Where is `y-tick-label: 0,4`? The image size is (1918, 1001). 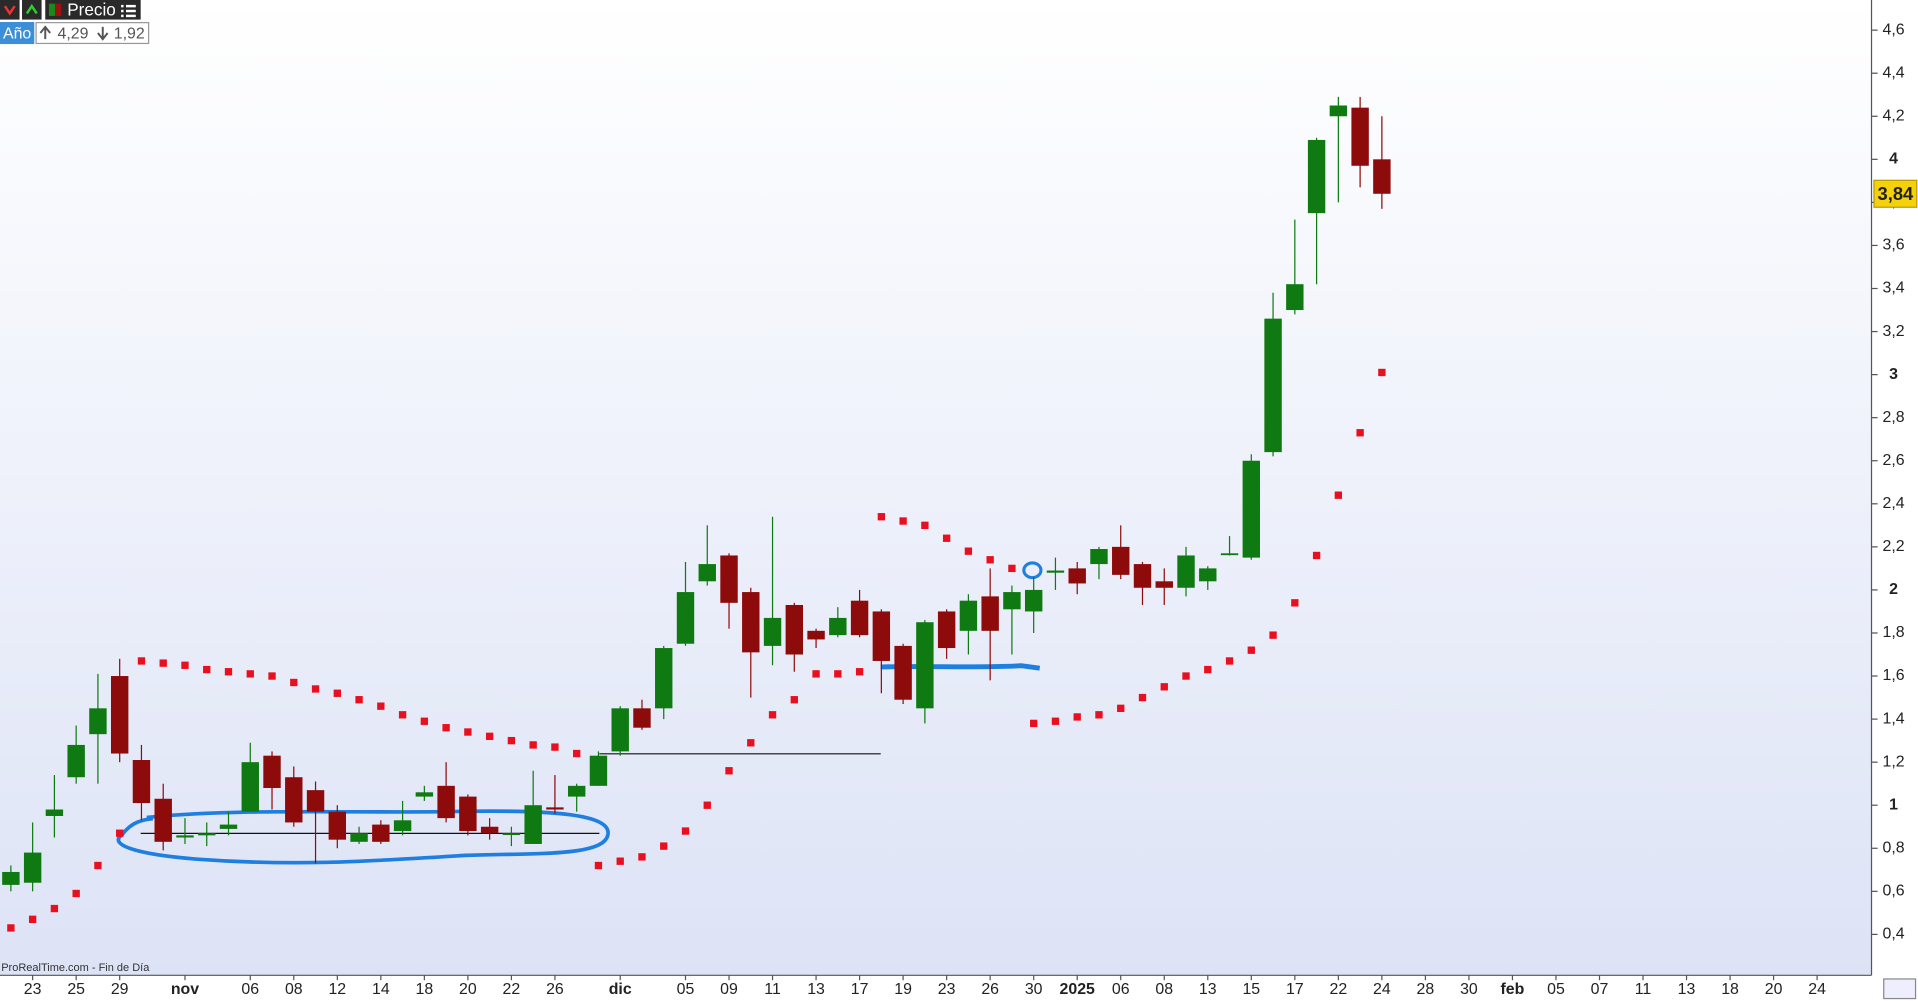 y-tick-label: 0,4 is located at coordinates (1893, 934).